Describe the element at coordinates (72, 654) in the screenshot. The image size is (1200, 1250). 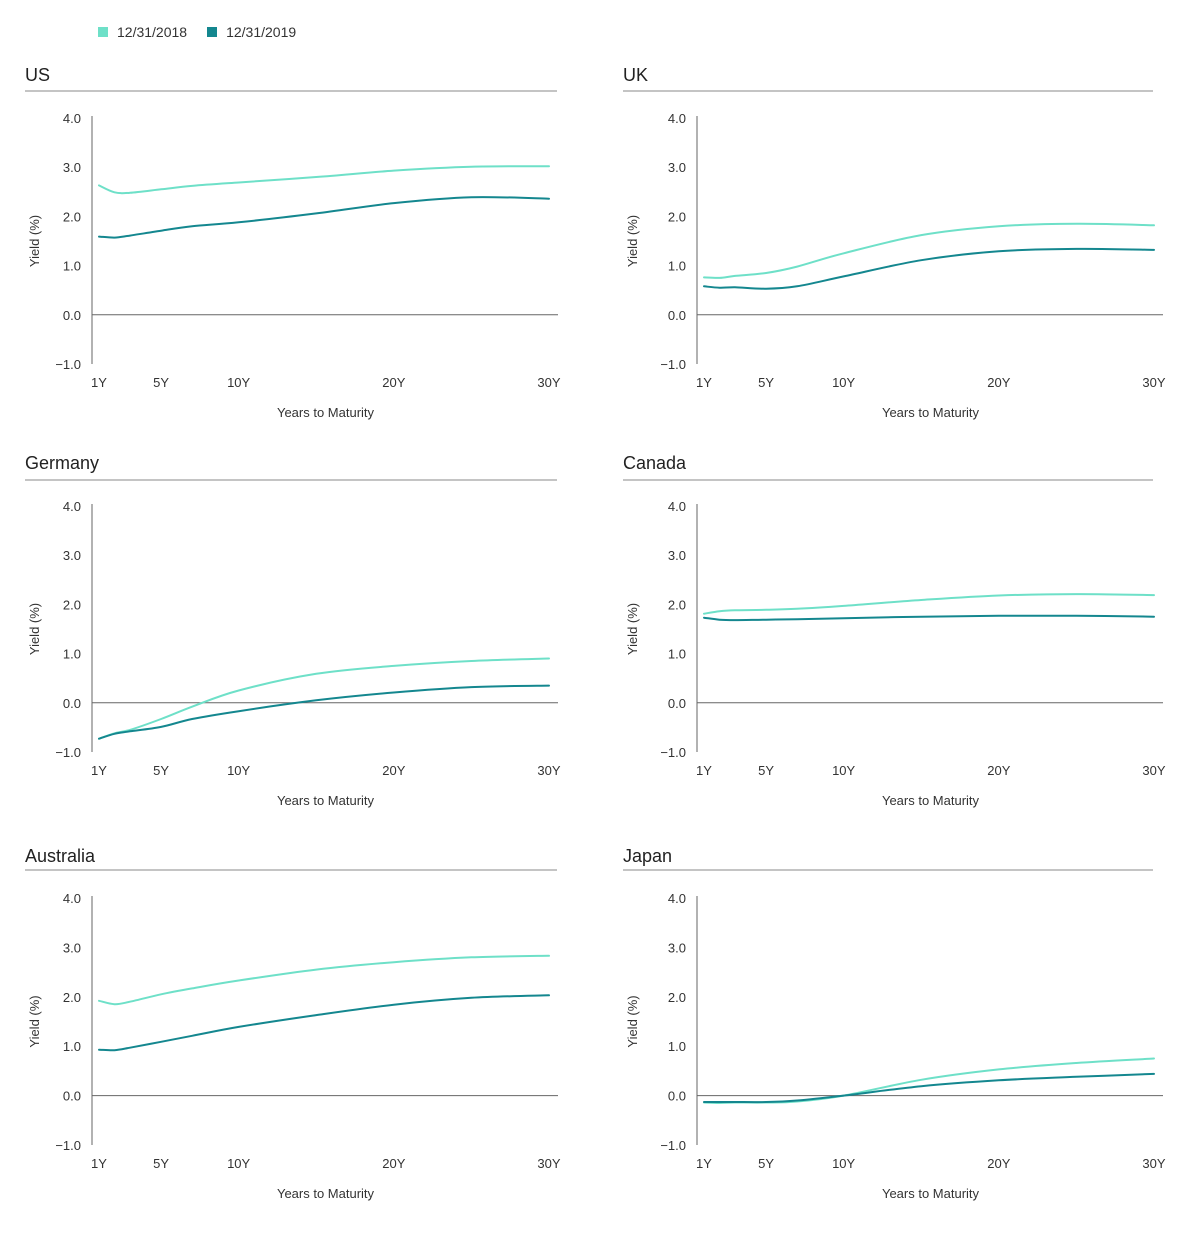
I see `germany-y-tick-label: 1.0` at that location.